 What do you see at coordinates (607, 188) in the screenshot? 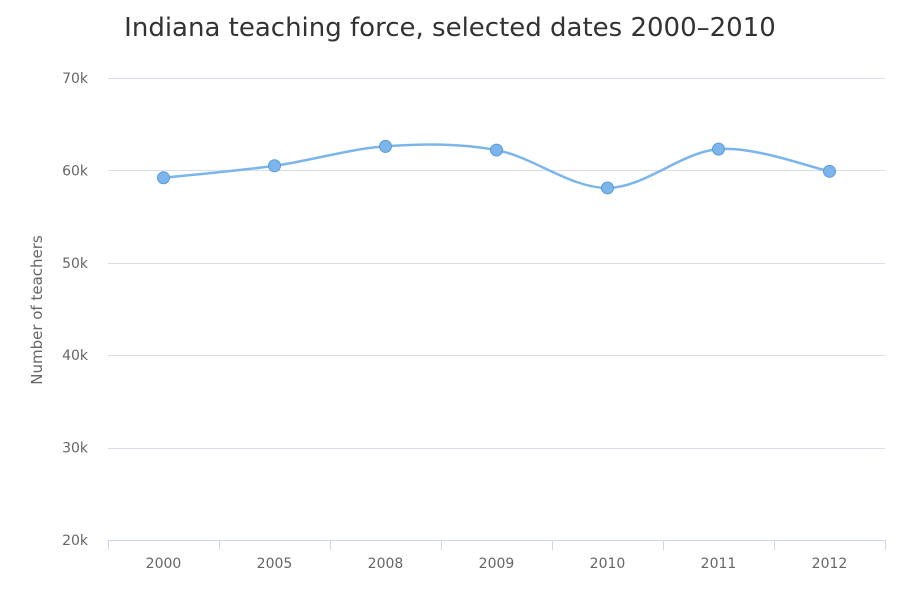
I see `data-point-2010` at bounding box center [607, 188].